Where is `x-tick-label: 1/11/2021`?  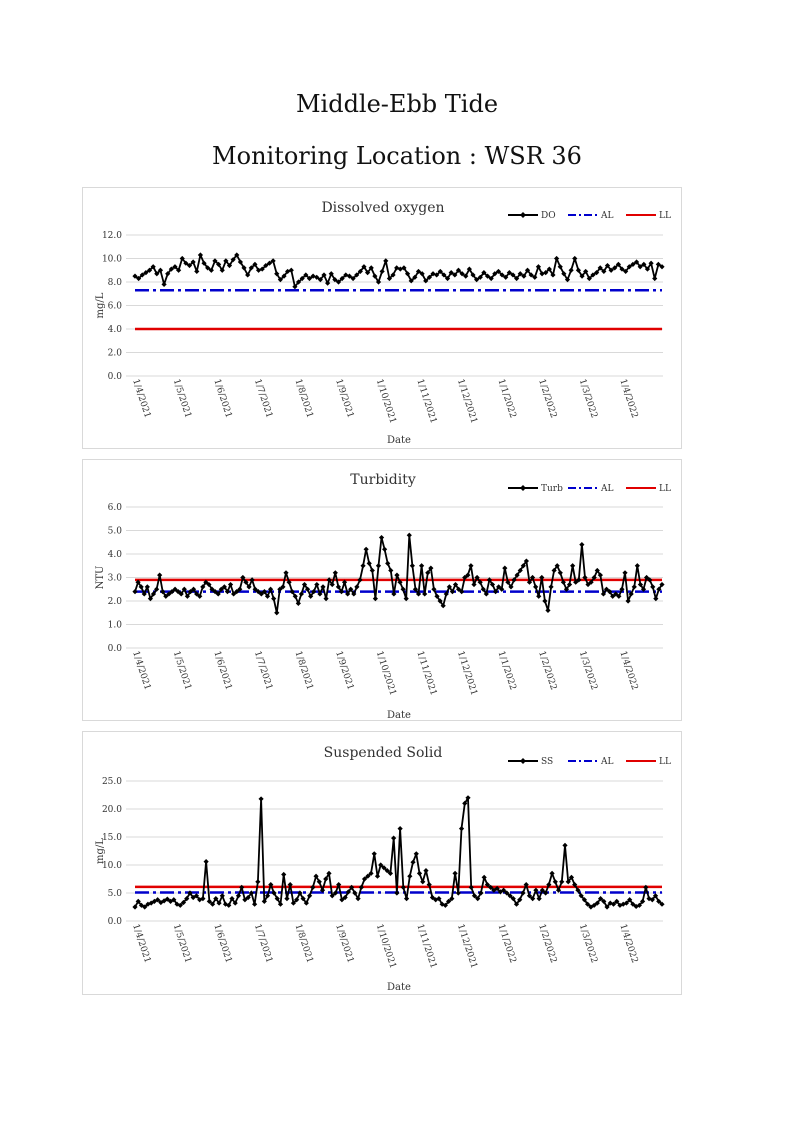 x-tick-label: 1/11/2021 is located at coordinates (426, 673).